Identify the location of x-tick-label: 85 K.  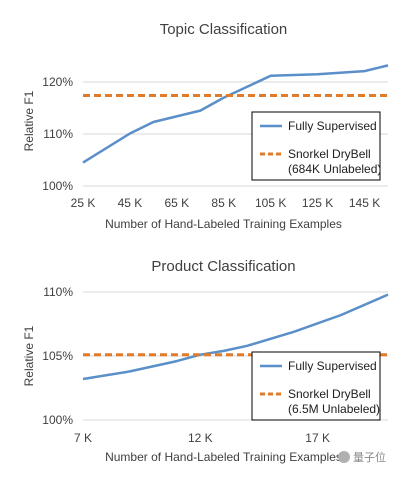
(223, 203).